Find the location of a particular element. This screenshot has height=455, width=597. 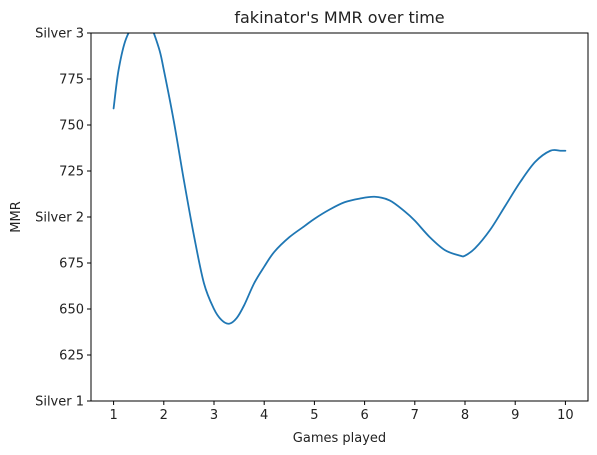

y-tick-label: 775 is located at coordinates (71, 80).